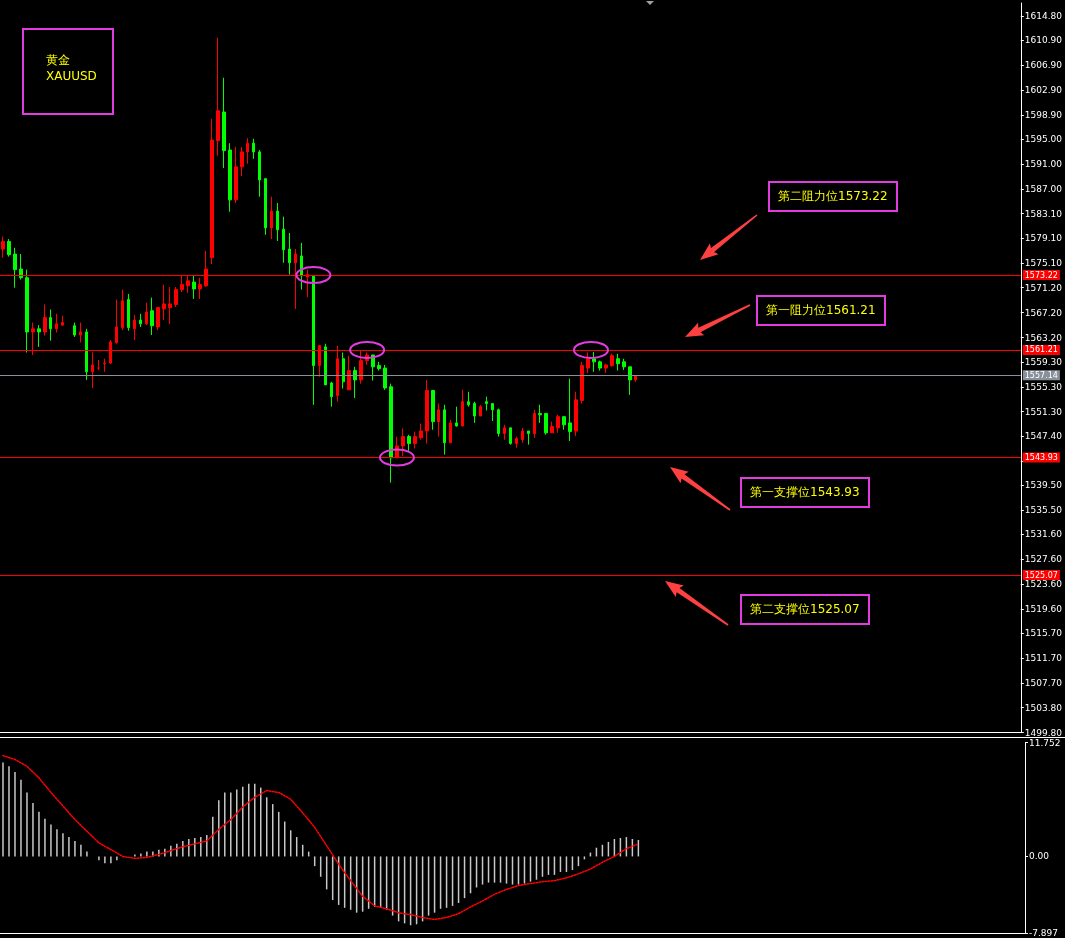  I want to click on annotation: 第二阻力位1573.22, so click(833, 196).